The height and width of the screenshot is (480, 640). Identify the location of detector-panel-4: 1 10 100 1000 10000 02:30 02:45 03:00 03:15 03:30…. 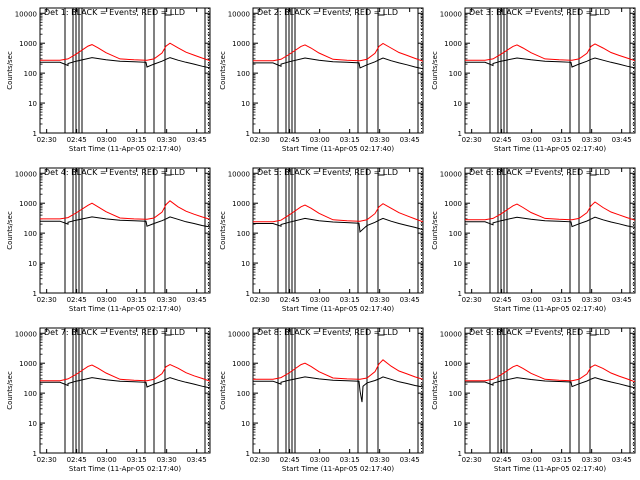
(108, 240).